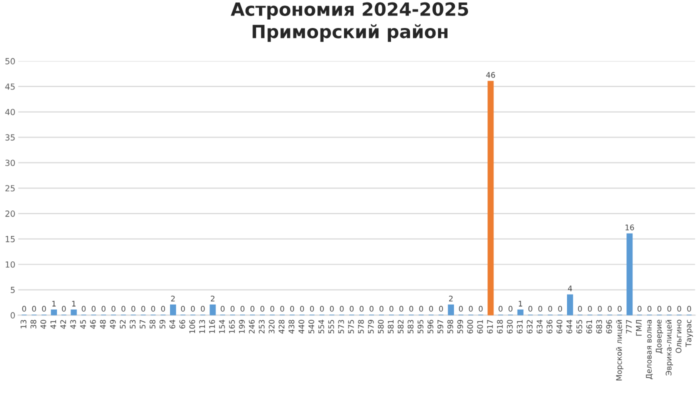 This screenshot has height=394, width=700. What do you see at coordinates (10, 112) in the screenshot?
I see `y-tick-label: 40` at bounding box center [10, 112].